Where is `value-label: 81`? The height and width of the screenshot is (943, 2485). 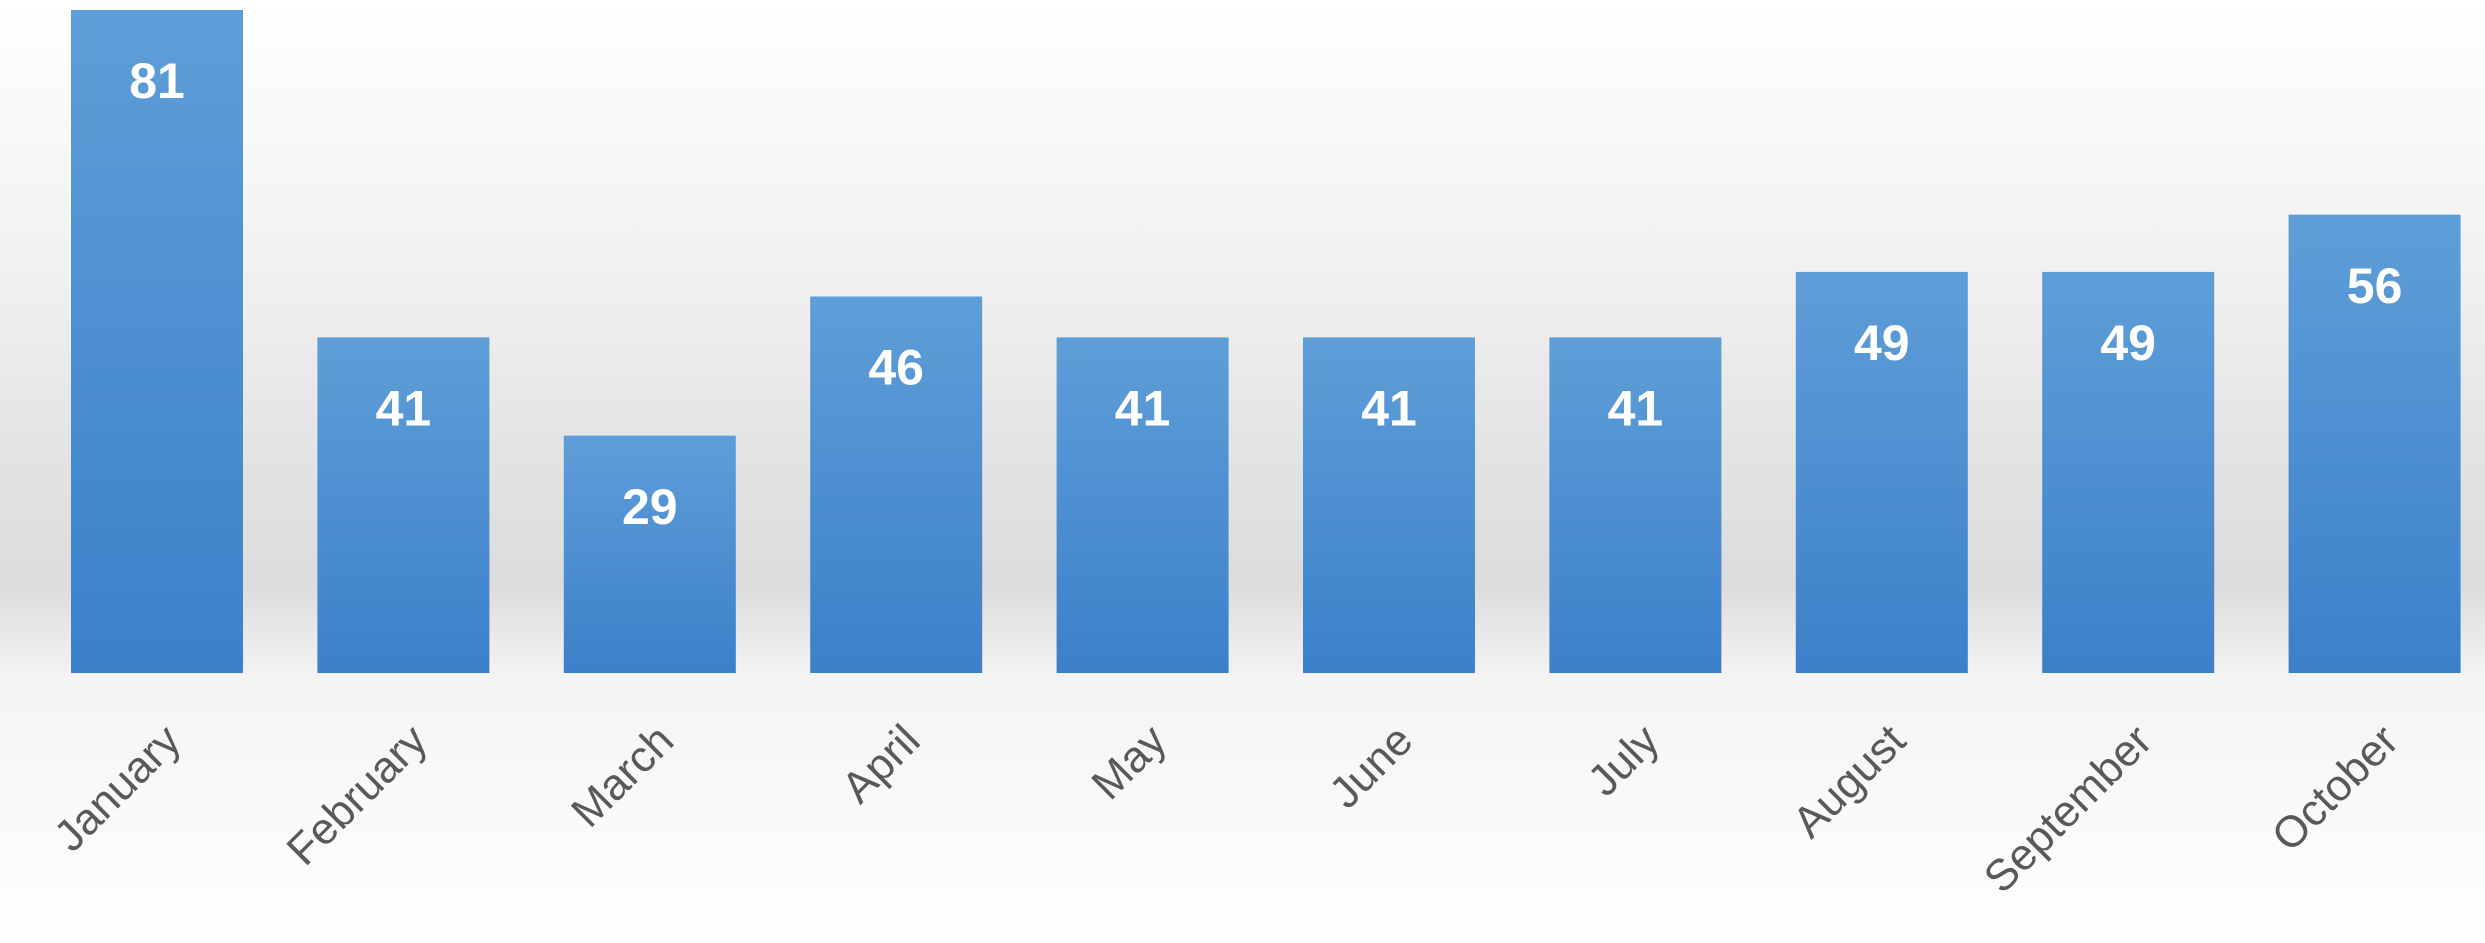 value-label: 81 is located at coordinates (157, 81).